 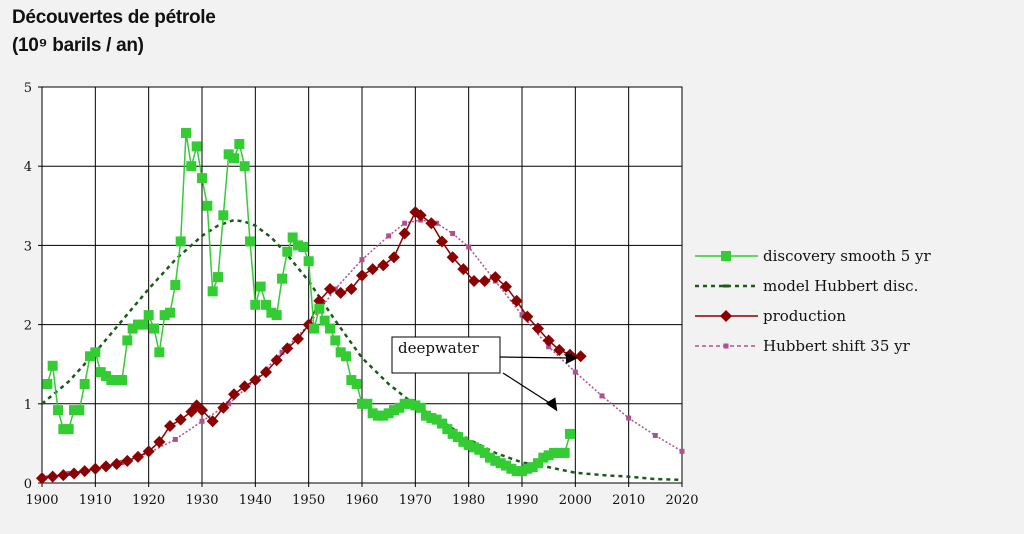 I want to click on chart-title: Découvertes de pétrole (10⁹ barils / an), so click(x=114, y=32).